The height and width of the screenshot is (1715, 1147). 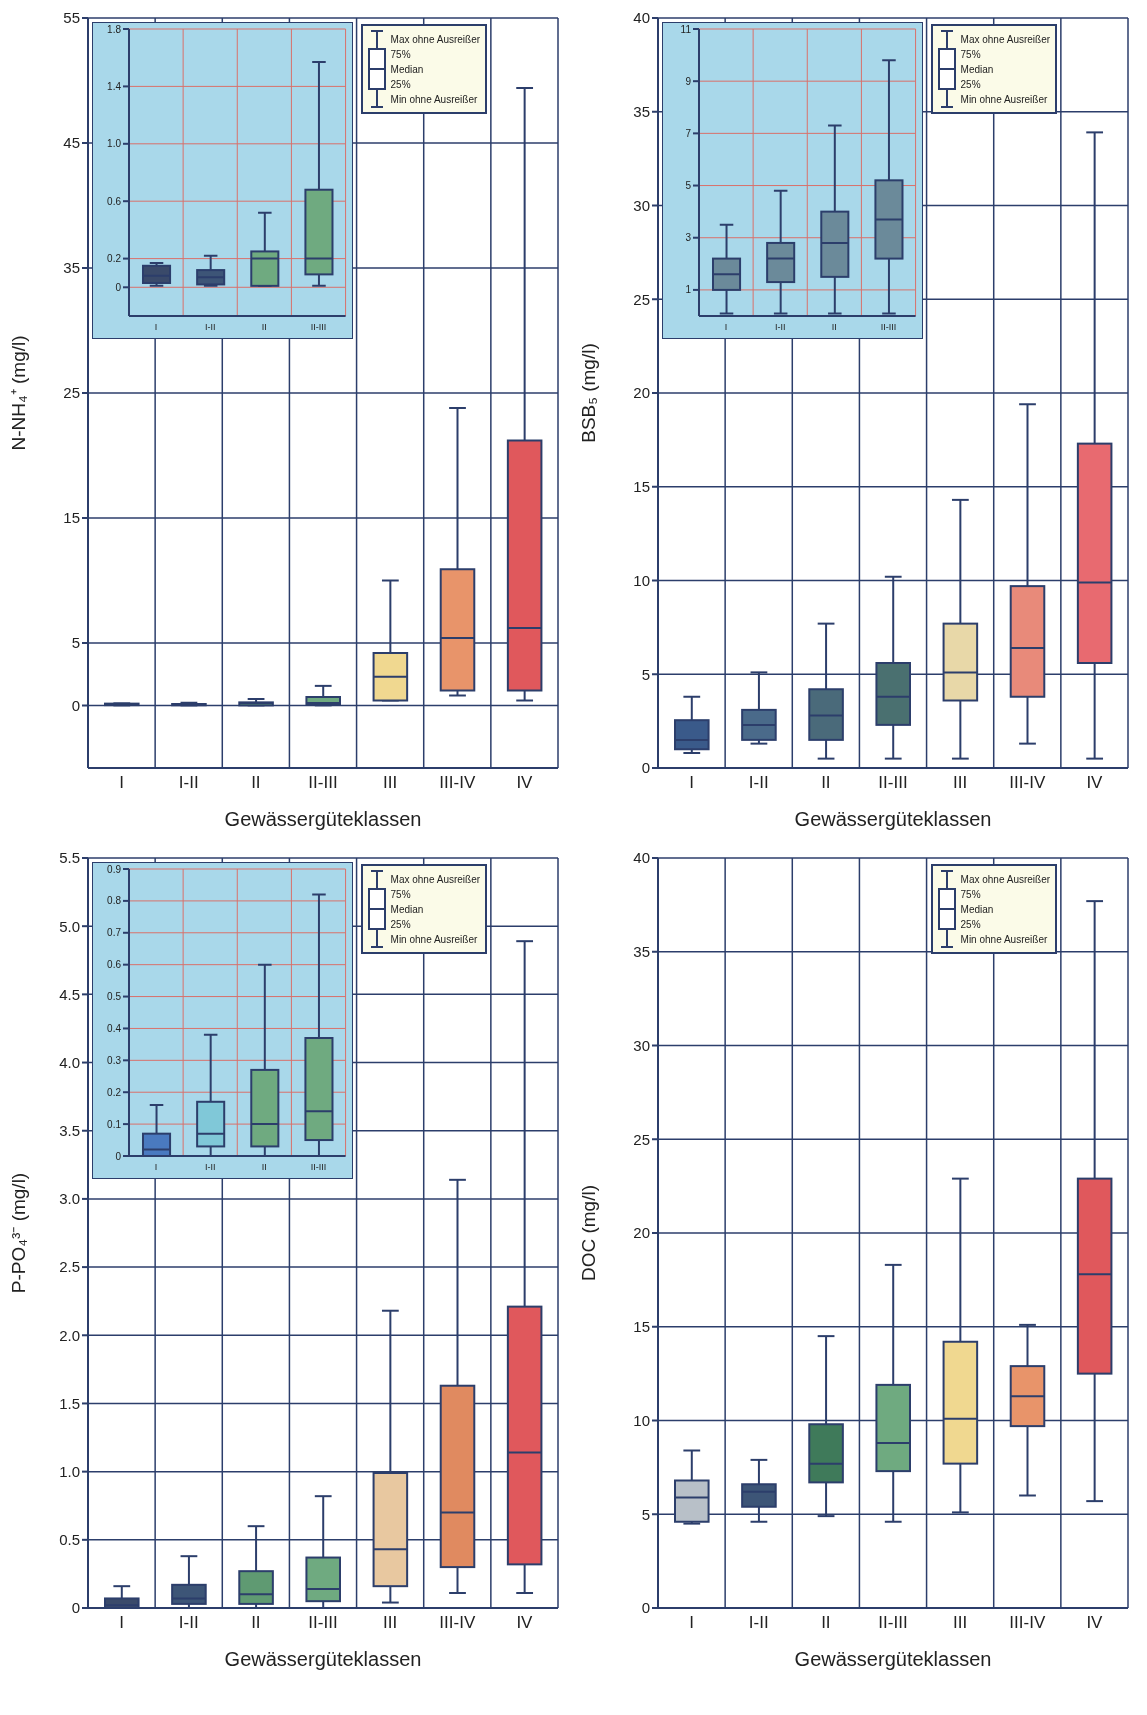 I want to click on y-tick-label: 45, so click(x=71, y=143).